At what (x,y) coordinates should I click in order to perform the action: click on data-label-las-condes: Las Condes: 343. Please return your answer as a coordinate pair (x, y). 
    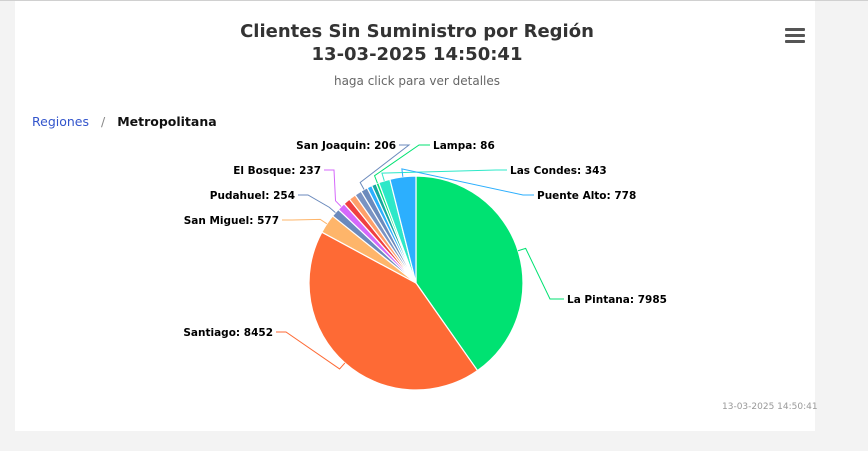
    Looking at the image, I should click on (558, 171).